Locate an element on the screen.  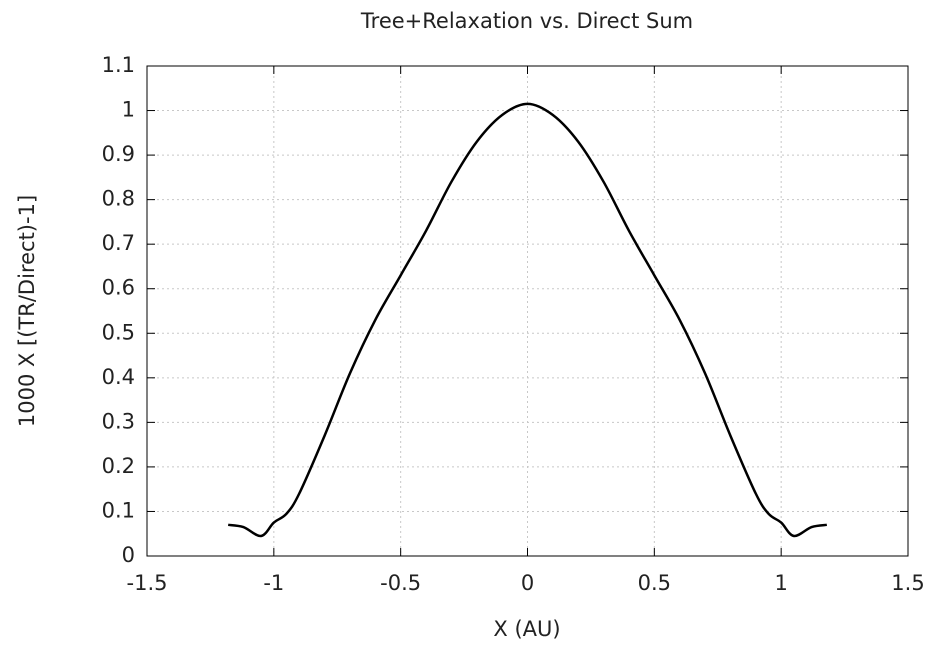
x-tick-label: -1 is located at coordinates (273, 583).